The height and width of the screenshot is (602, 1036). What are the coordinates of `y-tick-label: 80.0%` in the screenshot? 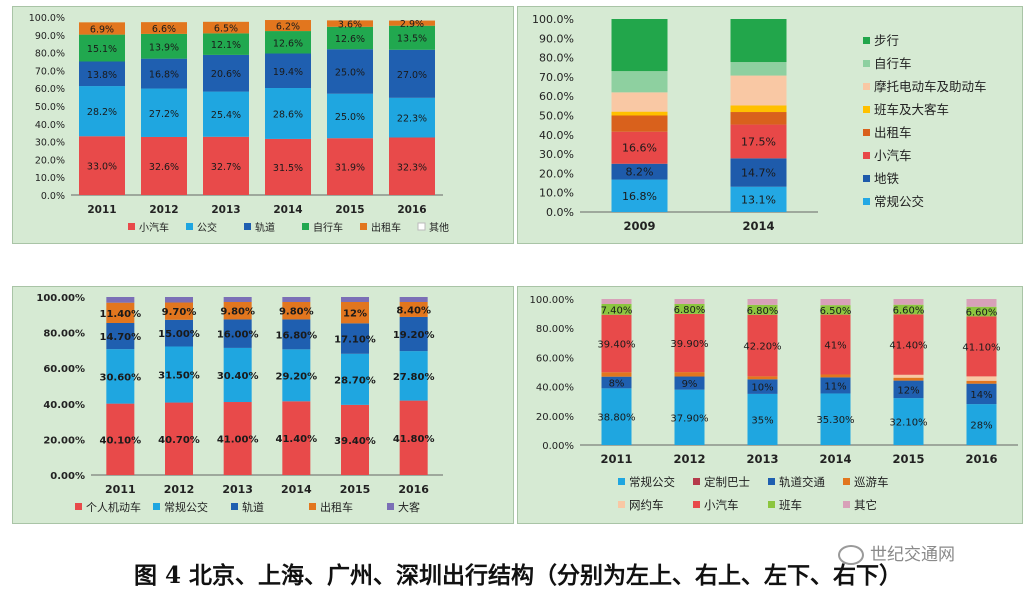 It's located at (556, 58).